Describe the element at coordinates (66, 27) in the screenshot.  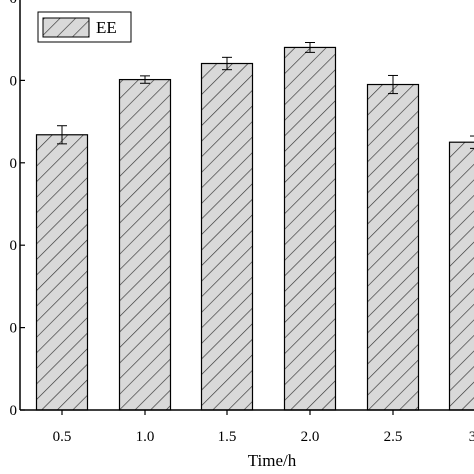
I see `legend-swatch` at that location.